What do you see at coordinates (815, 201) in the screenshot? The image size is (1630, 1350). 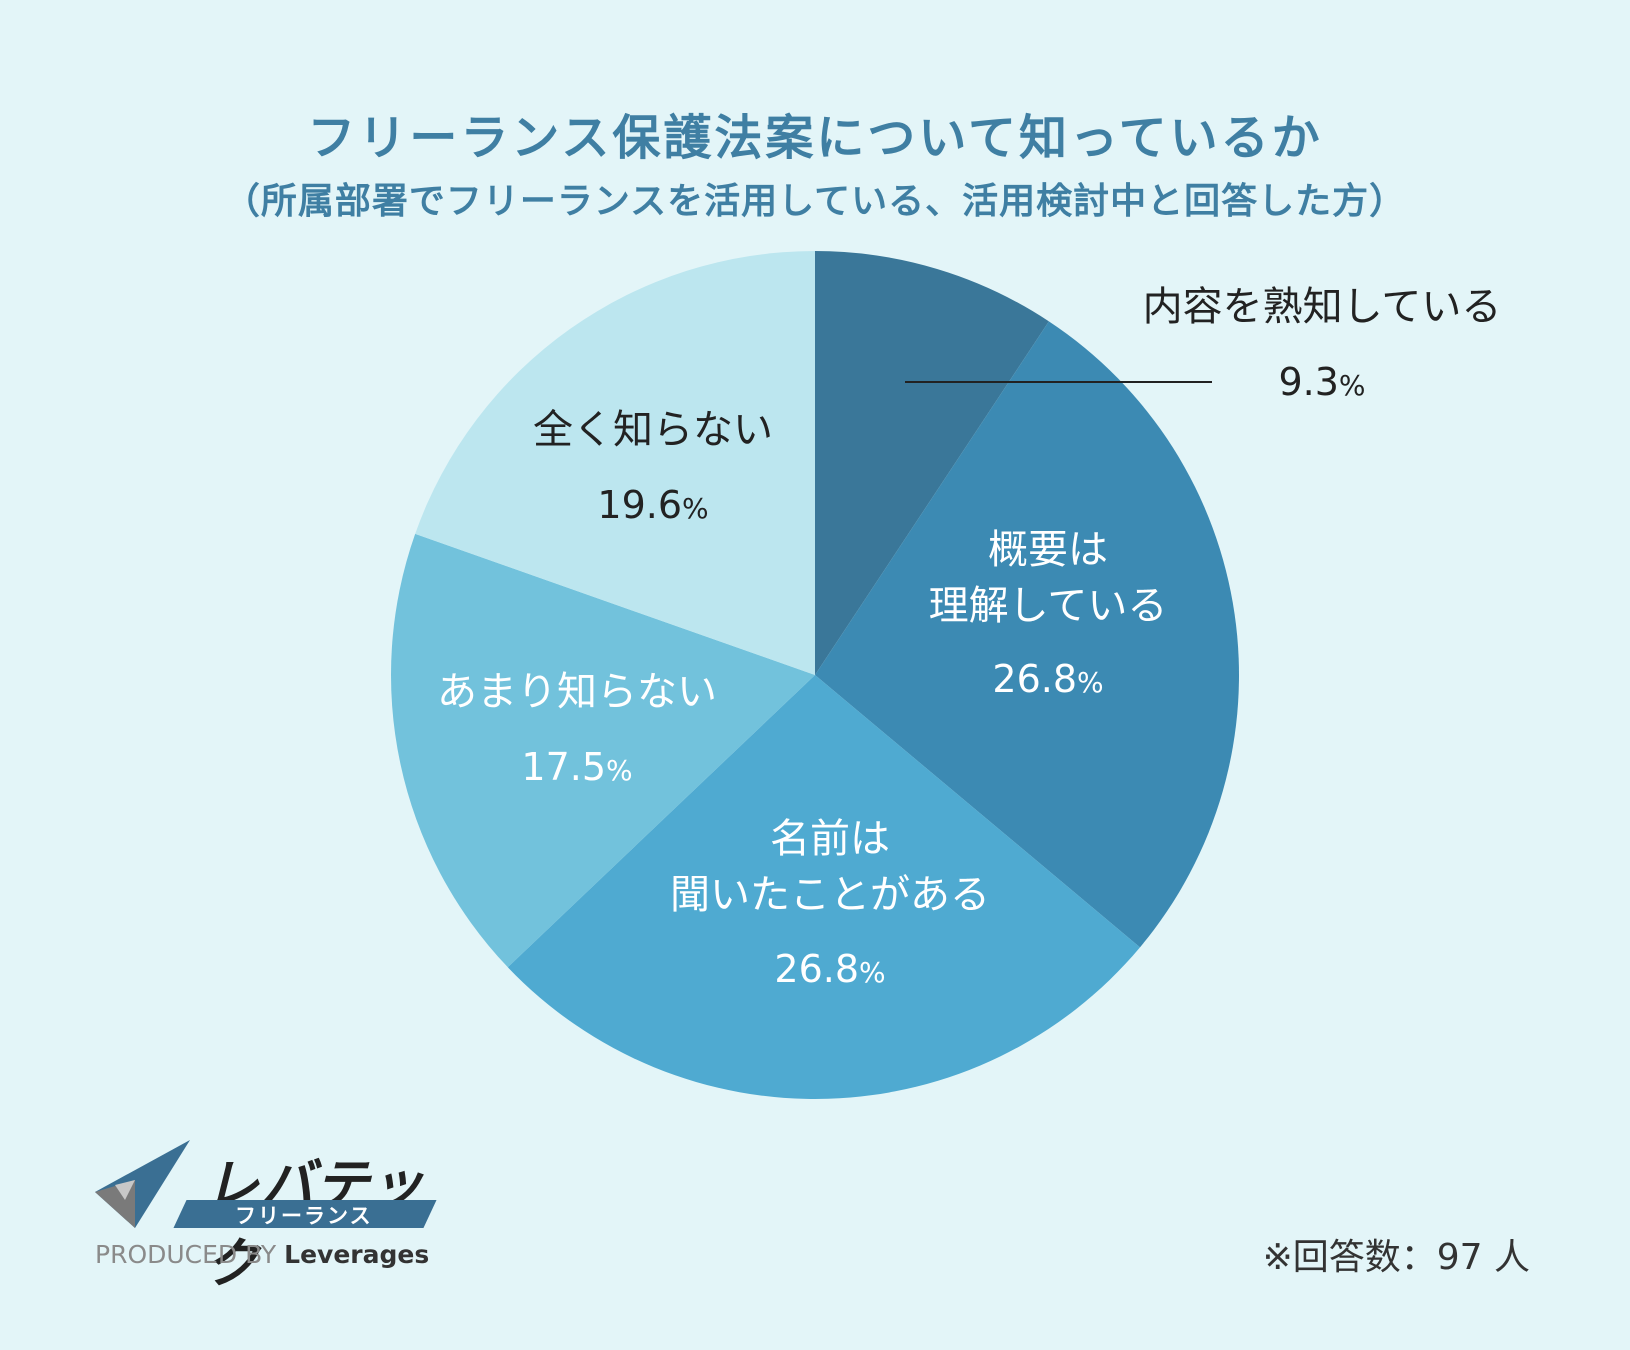 I see `chart-subtitle: （所属部署でフリーランスを活用している、活用検討中と回答した方）` at bounding box center [815, 201].